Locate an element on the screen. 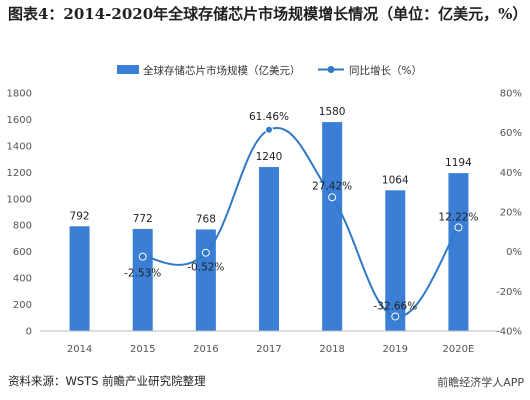 Image resolution: width=530 pixels, height=400 pixels. bar-value-label: 1194 is located at coordinates (458, 163).